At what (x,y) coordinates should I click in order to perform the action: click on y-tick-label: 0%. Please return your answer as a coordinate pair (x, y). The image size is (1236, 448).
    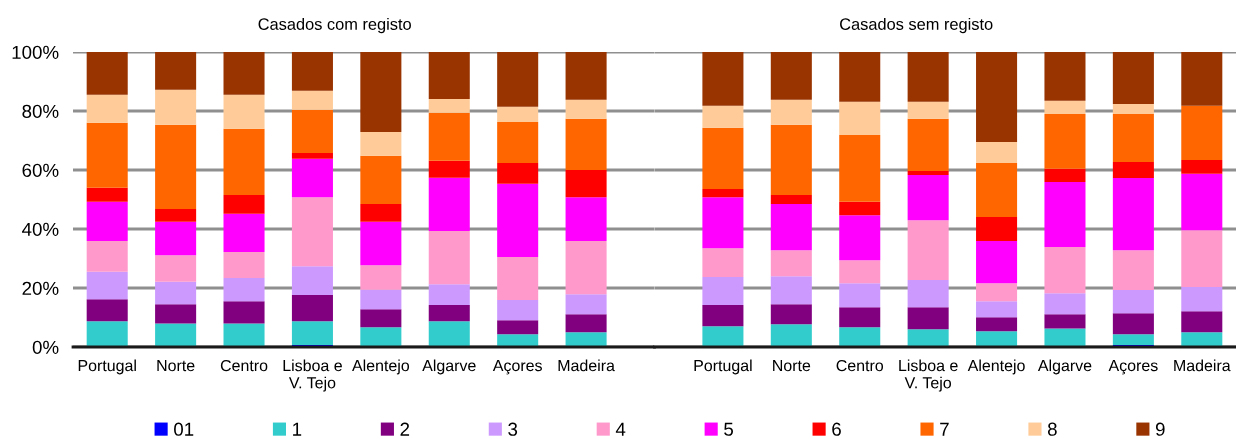
    Looking at the image, I should click on (45, 347).